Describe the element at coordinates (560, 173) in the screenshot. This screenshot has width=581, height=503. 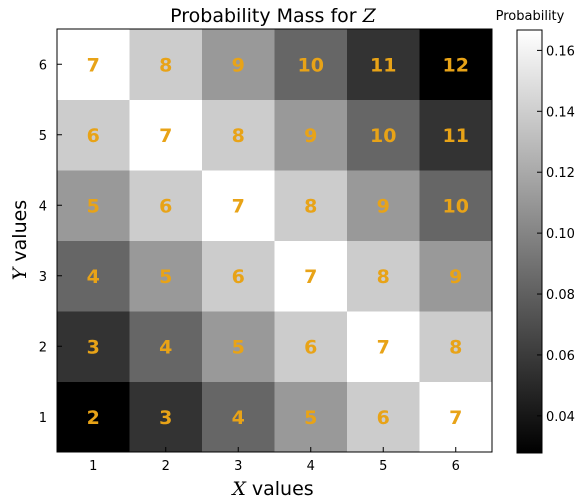
I see `colorbar-tick-label: 0.12` at that location.